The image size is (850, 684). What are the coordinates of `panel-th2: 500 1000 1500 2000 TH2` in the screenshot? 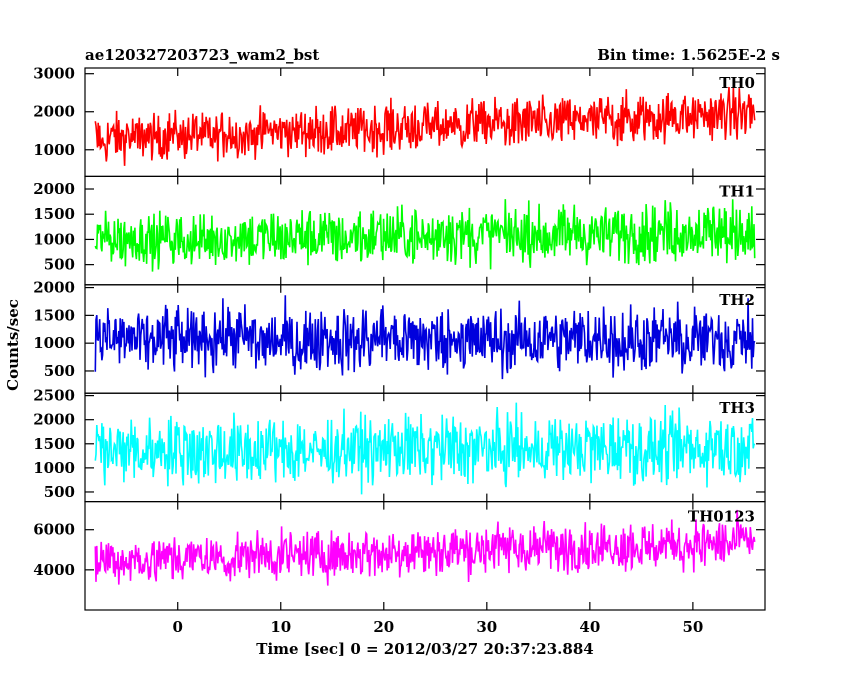 It's located at (399, 336).